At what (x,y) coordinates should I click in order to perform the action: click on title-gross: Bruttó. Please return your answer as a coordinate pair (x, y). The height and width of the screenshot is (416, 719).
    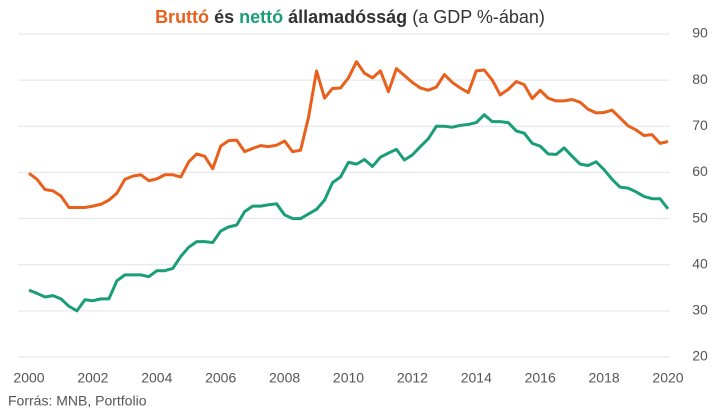
    Looking at the image, I should click on (182, 17).